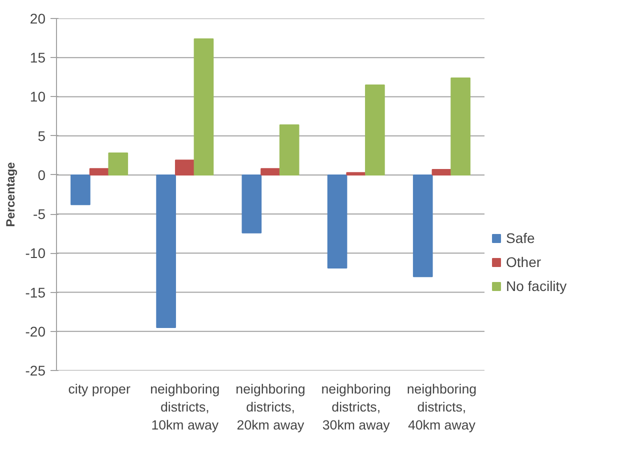 The image size is (636, 463). What do you see at coordinates (35, 331) in the screenshot?
I see `y-tick-label: -20` at bounding box center [35, 331].